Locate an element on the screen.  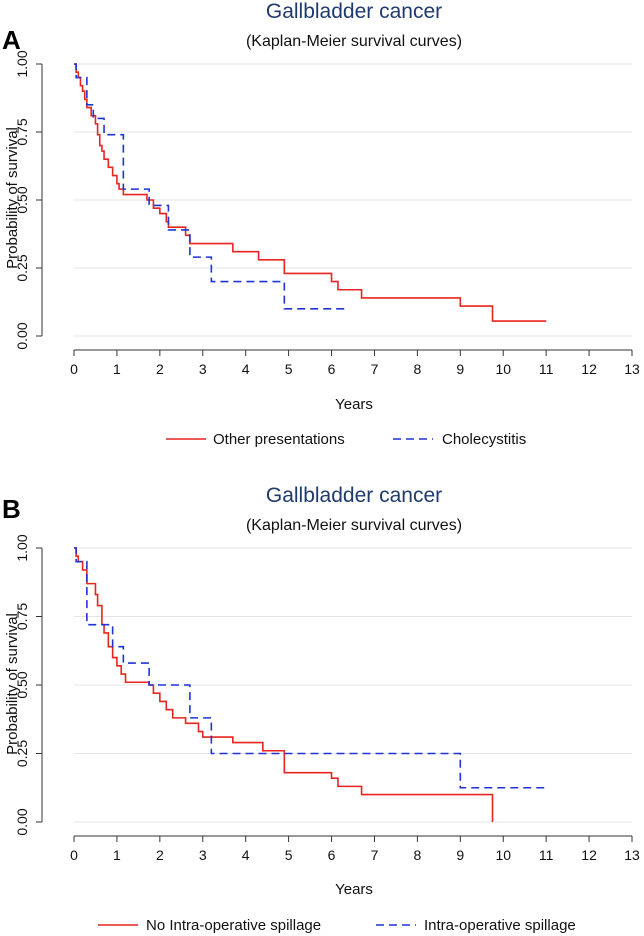
legend-label-no-intra-operative-spillage: No Intra-operative spillage is located at coordinates (233, 925).